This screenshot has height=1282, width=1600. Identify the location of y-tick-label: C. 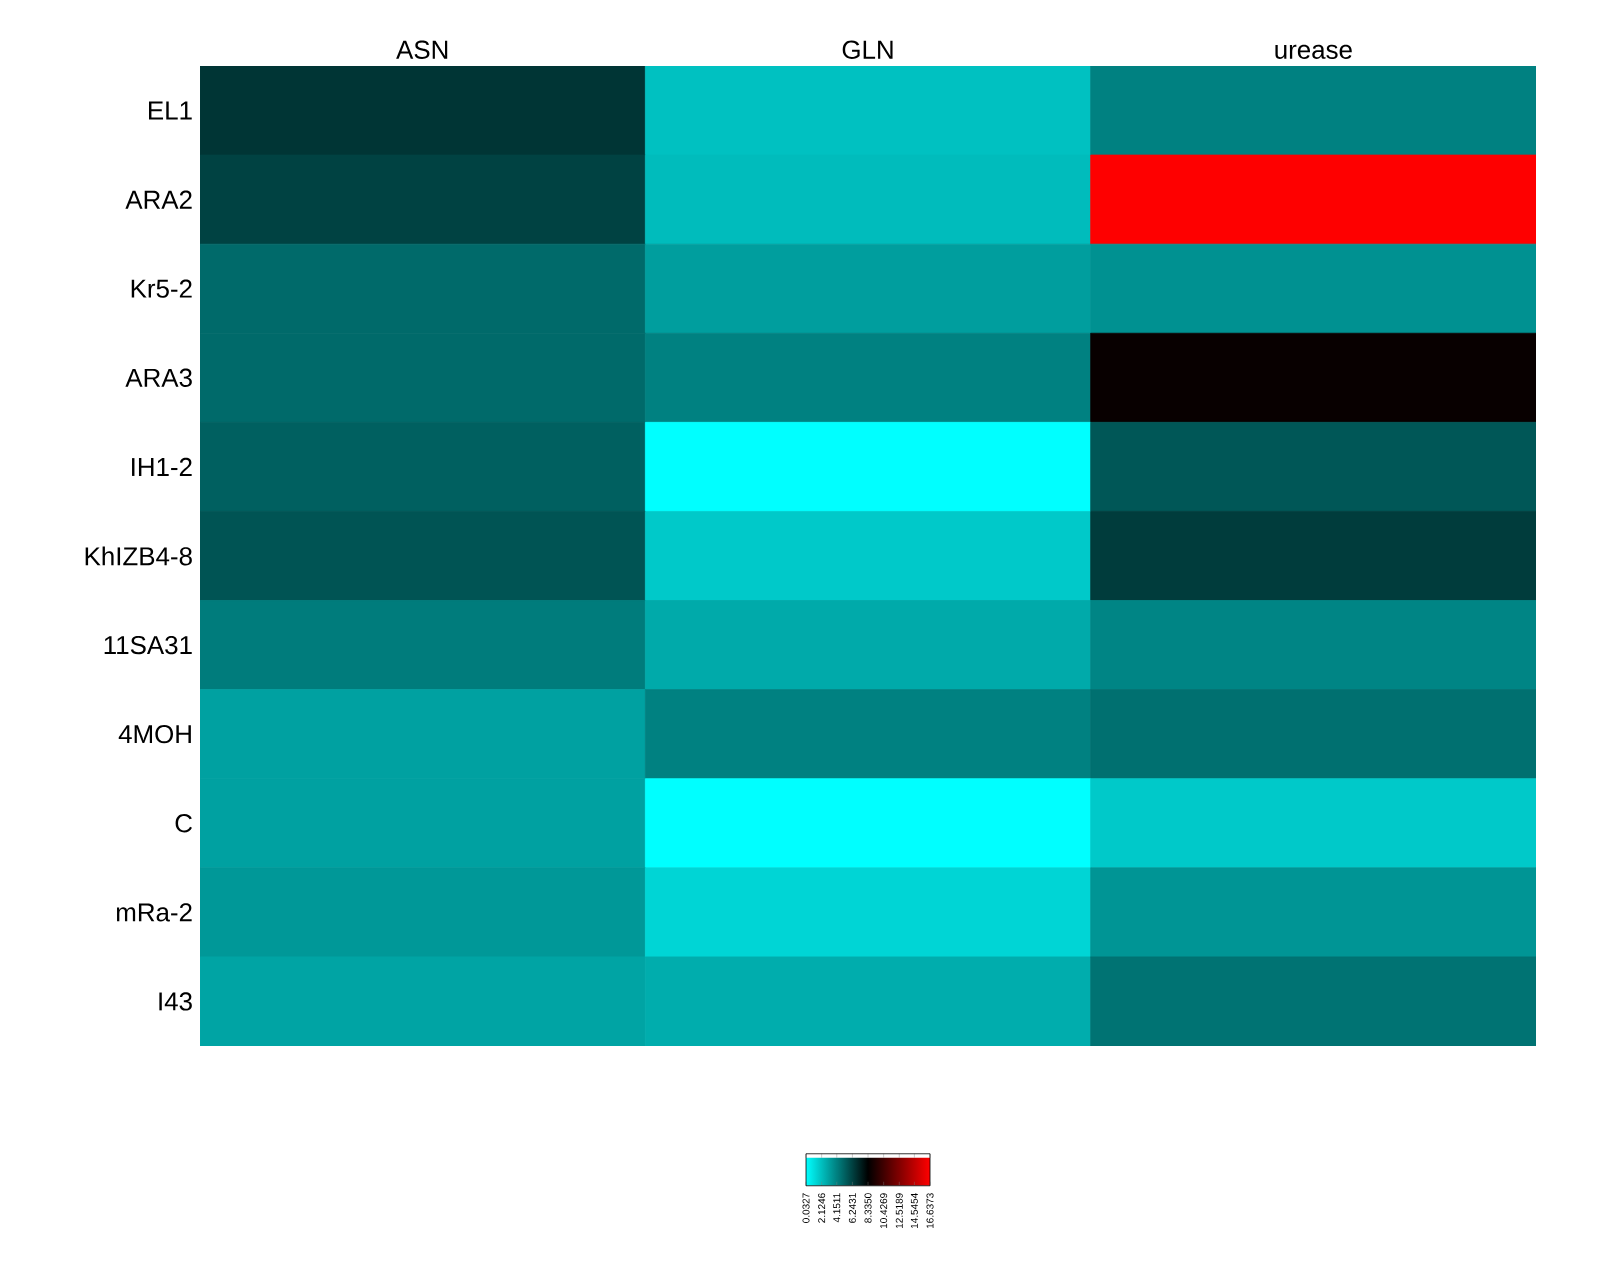
(183, 823).